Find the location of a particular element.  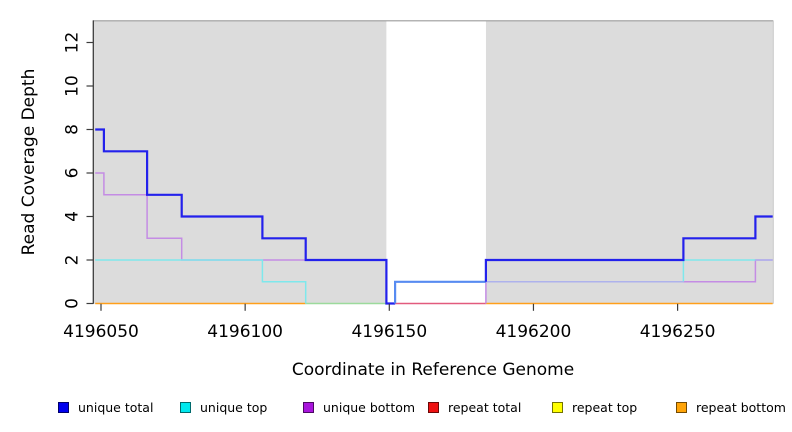

x-tick-label: 4196250 is located at coordinates (678, 332).